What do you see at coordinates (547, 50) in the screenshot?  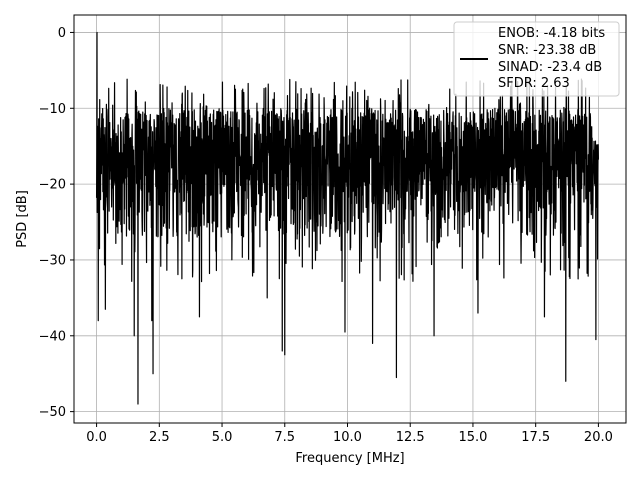 I see `legend-entry-snr: SNR: -23.38 dB` at bounding box center [547, 50].